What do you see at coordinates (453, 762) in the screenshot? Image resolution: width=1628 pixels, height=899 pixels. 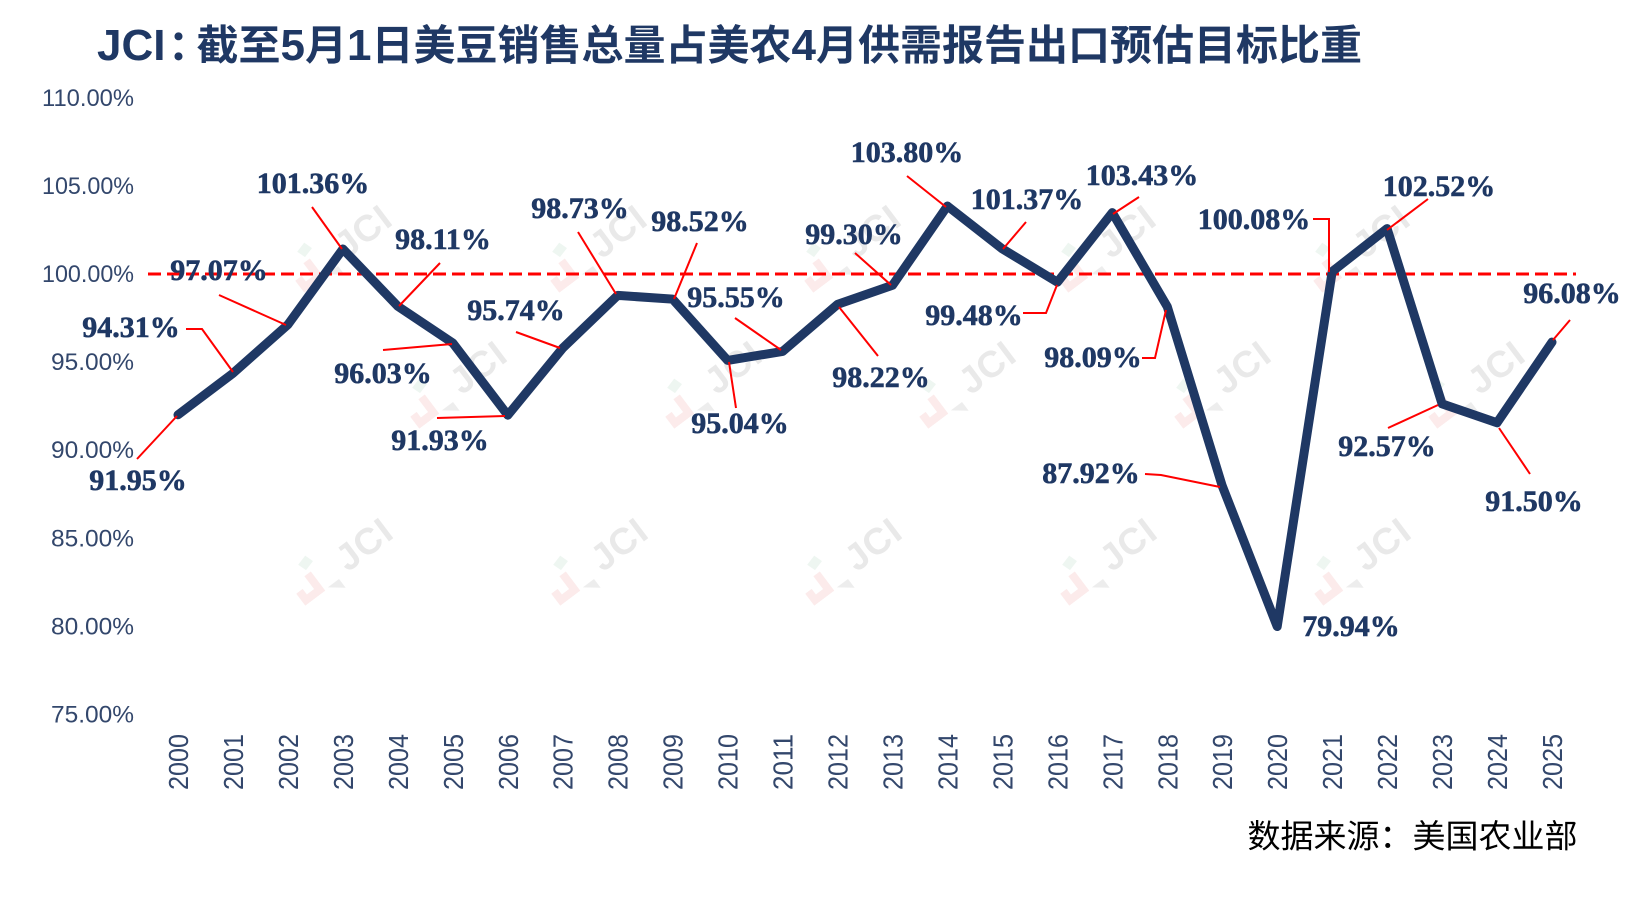 I see `svg-text: 2005` at bounding box center [453, 762].